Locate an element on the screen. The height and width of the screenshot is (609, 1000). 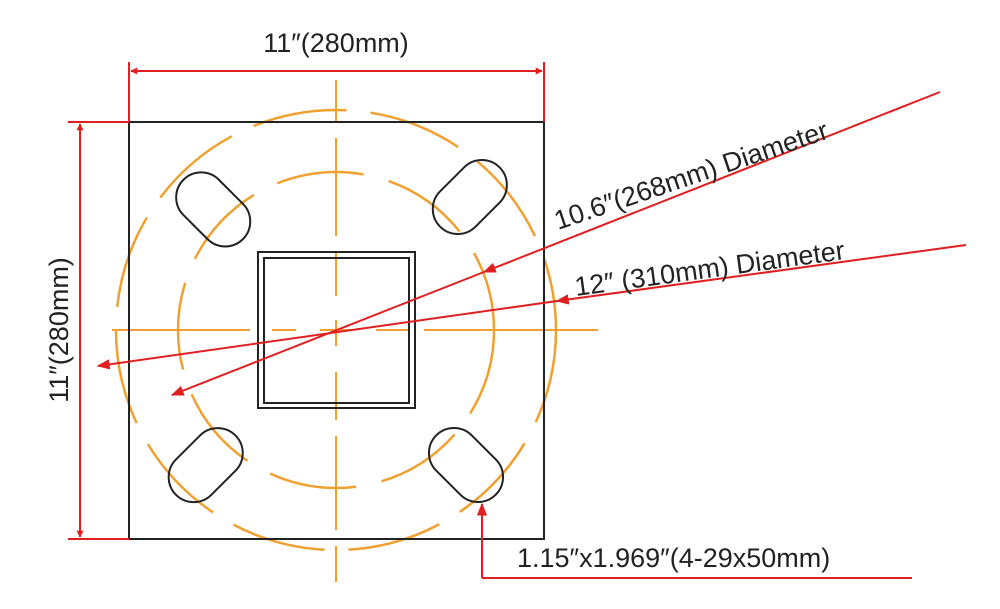
height-dimension-label: 11″(280mm) is located at coordinates (59, 330).